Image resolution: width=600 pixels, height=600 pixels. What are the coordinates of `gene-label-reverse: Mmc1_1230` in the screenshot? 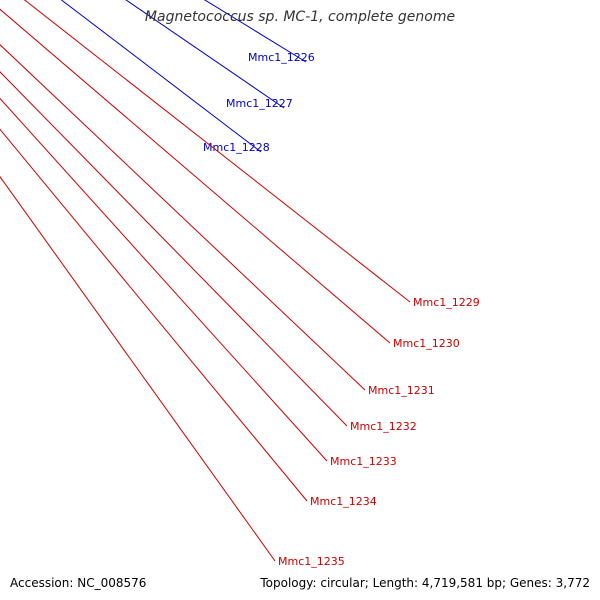 It's located at (426, 343).